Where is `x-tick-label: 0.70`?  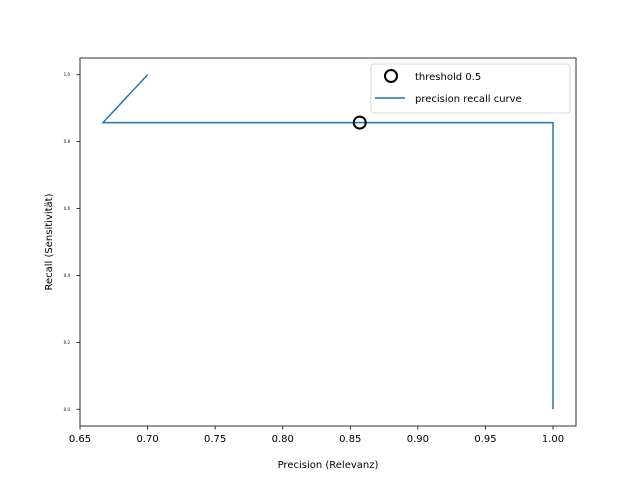
x-tick-label: 0.70 is located at coordinates (147, 439).